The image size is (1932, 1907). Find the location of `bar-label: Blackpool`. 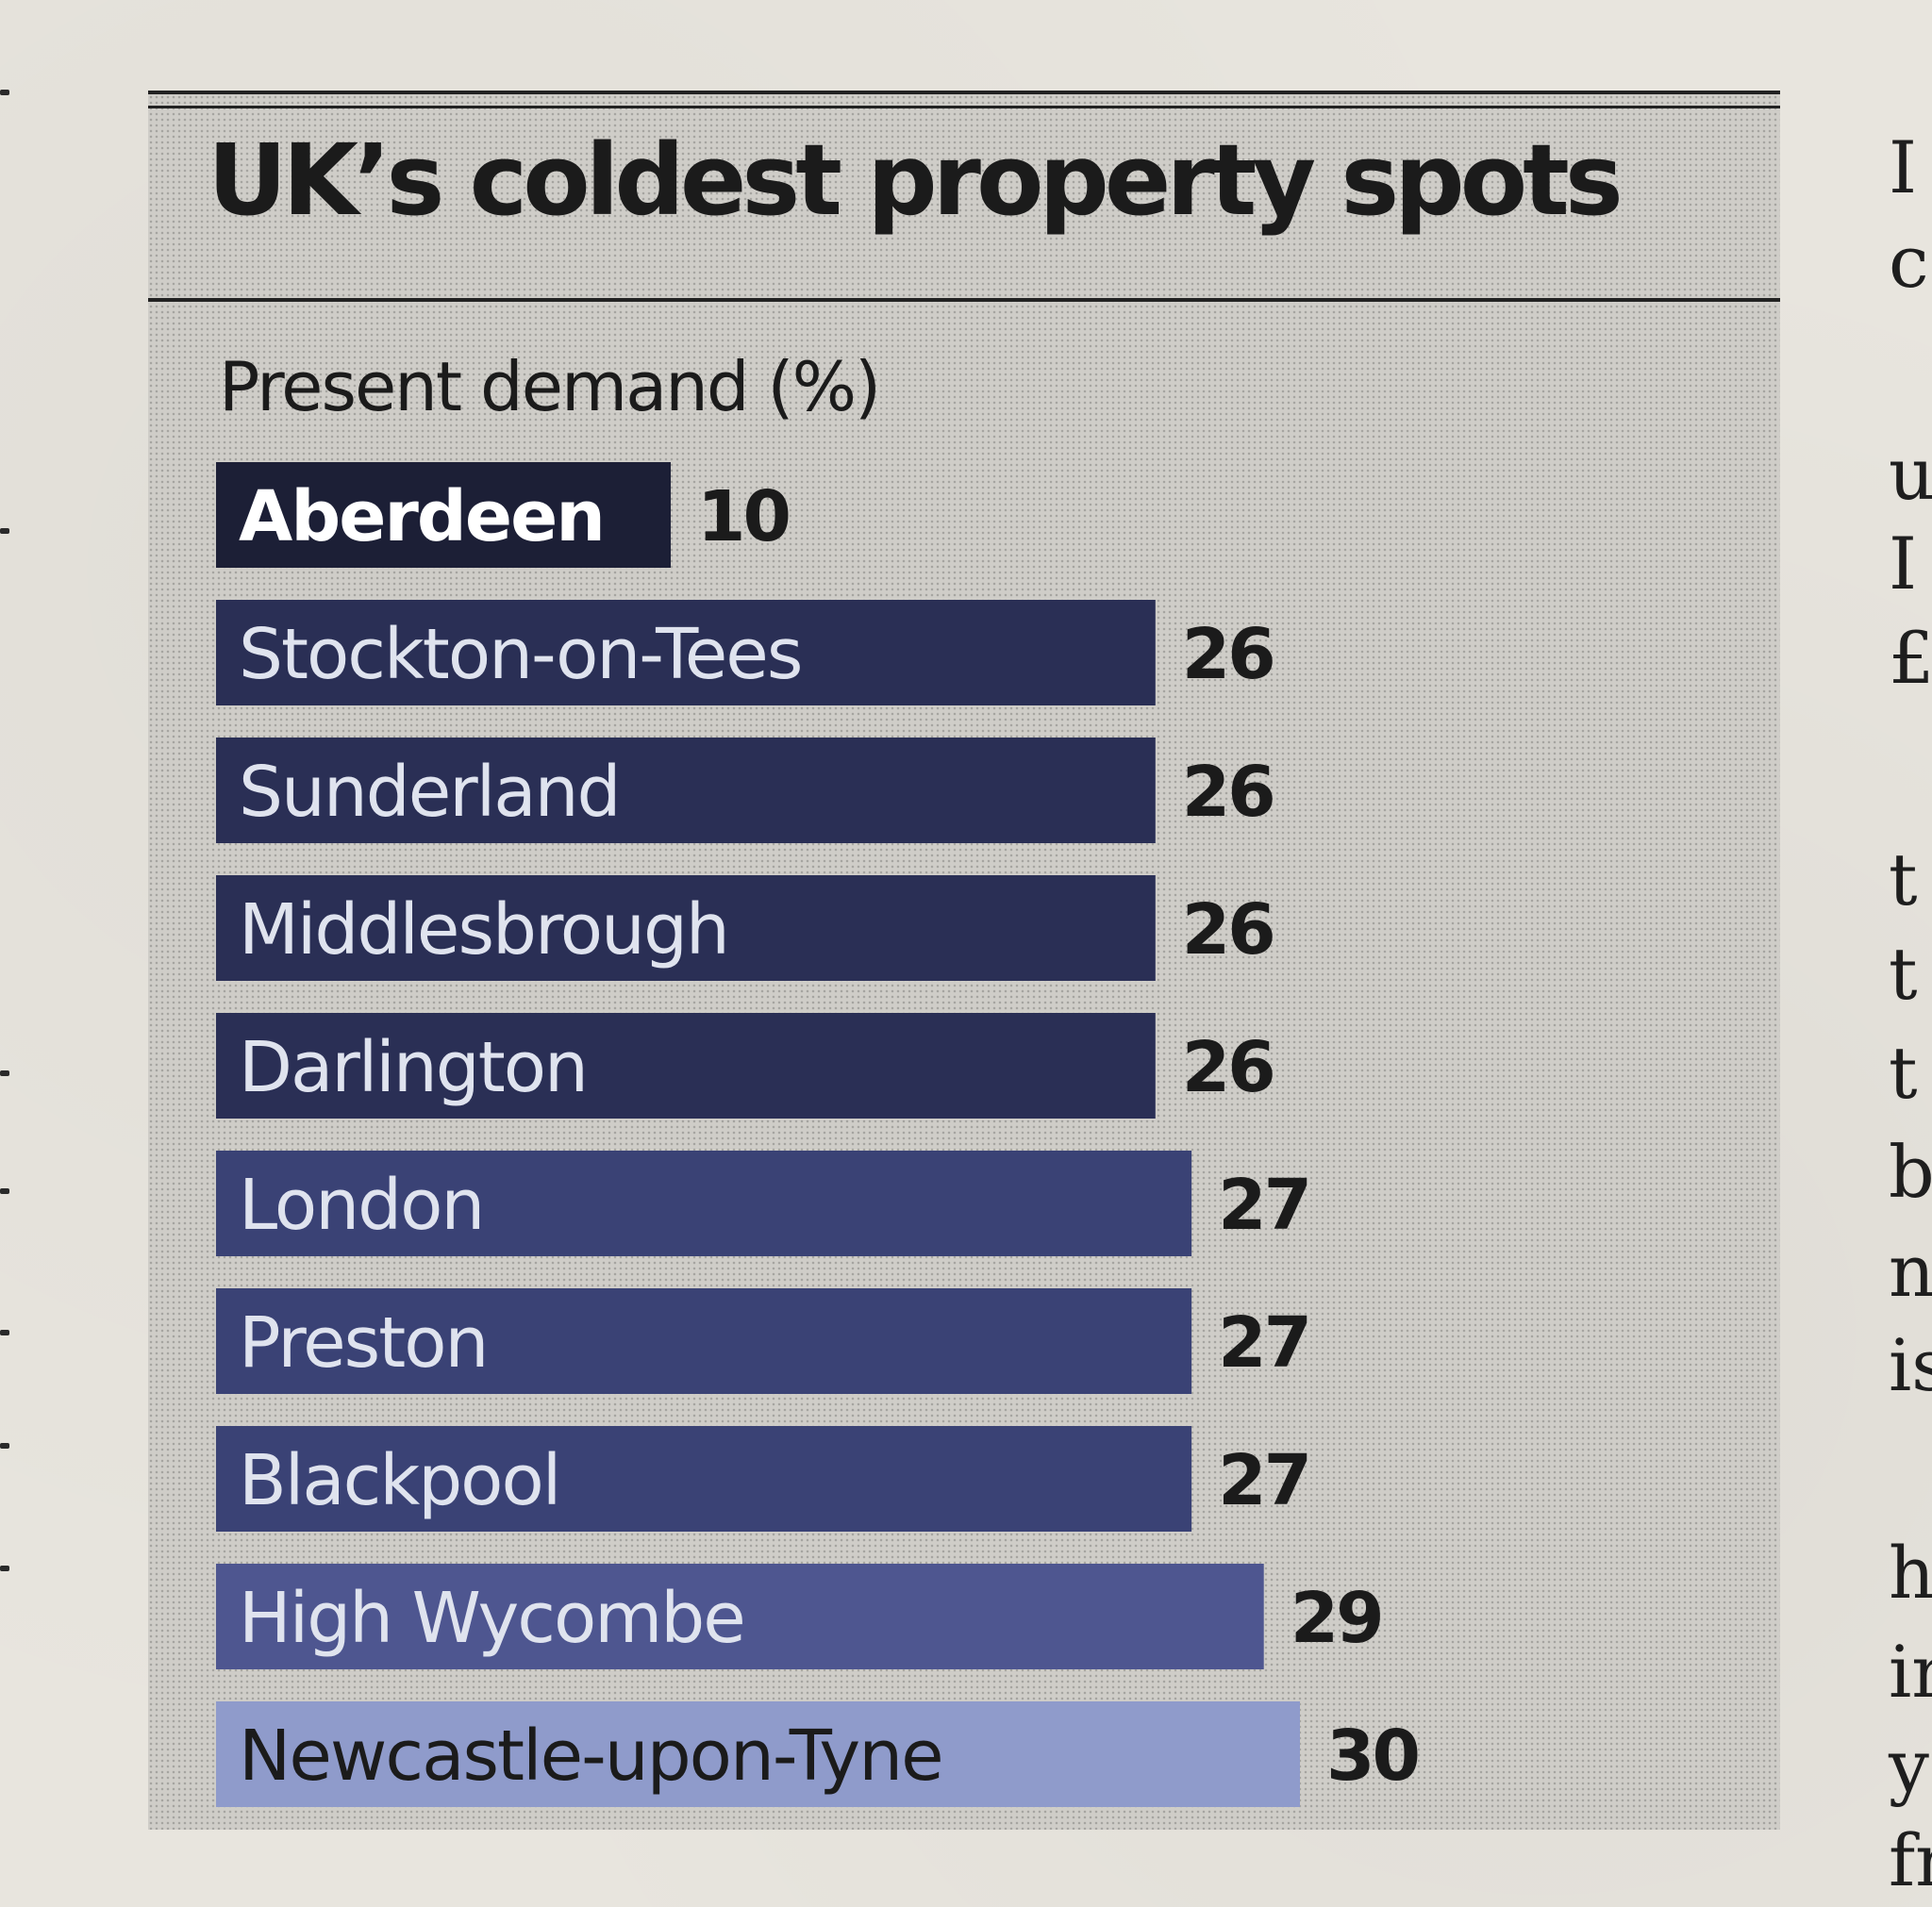

bar-label: Blackpool is located at coordinates (399, 1480).